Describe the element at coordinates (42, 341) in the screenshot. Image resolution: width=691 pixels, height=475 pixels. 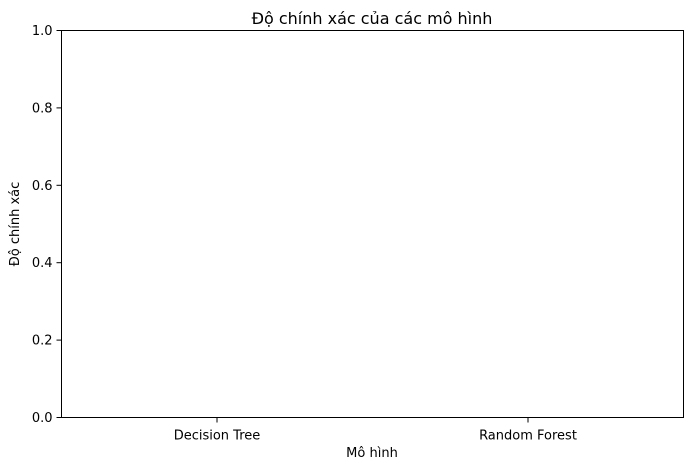
I see `y-tick-label: 0.2` at that location.